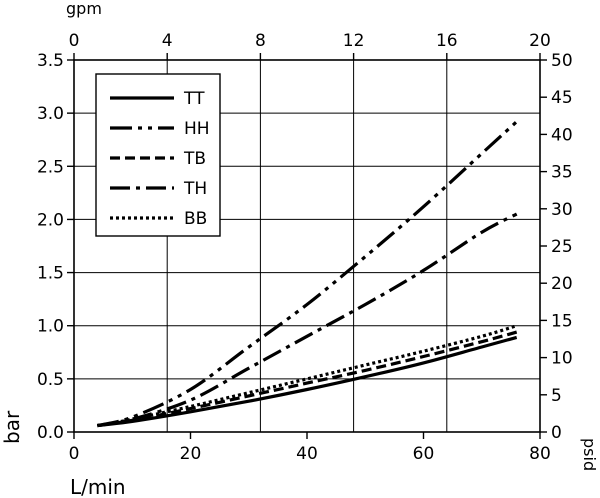 This screenshot has width=600, height=498. Describe the element at coordinates (307, 381) in the screenshot. I see `series-line-tt` at that location.